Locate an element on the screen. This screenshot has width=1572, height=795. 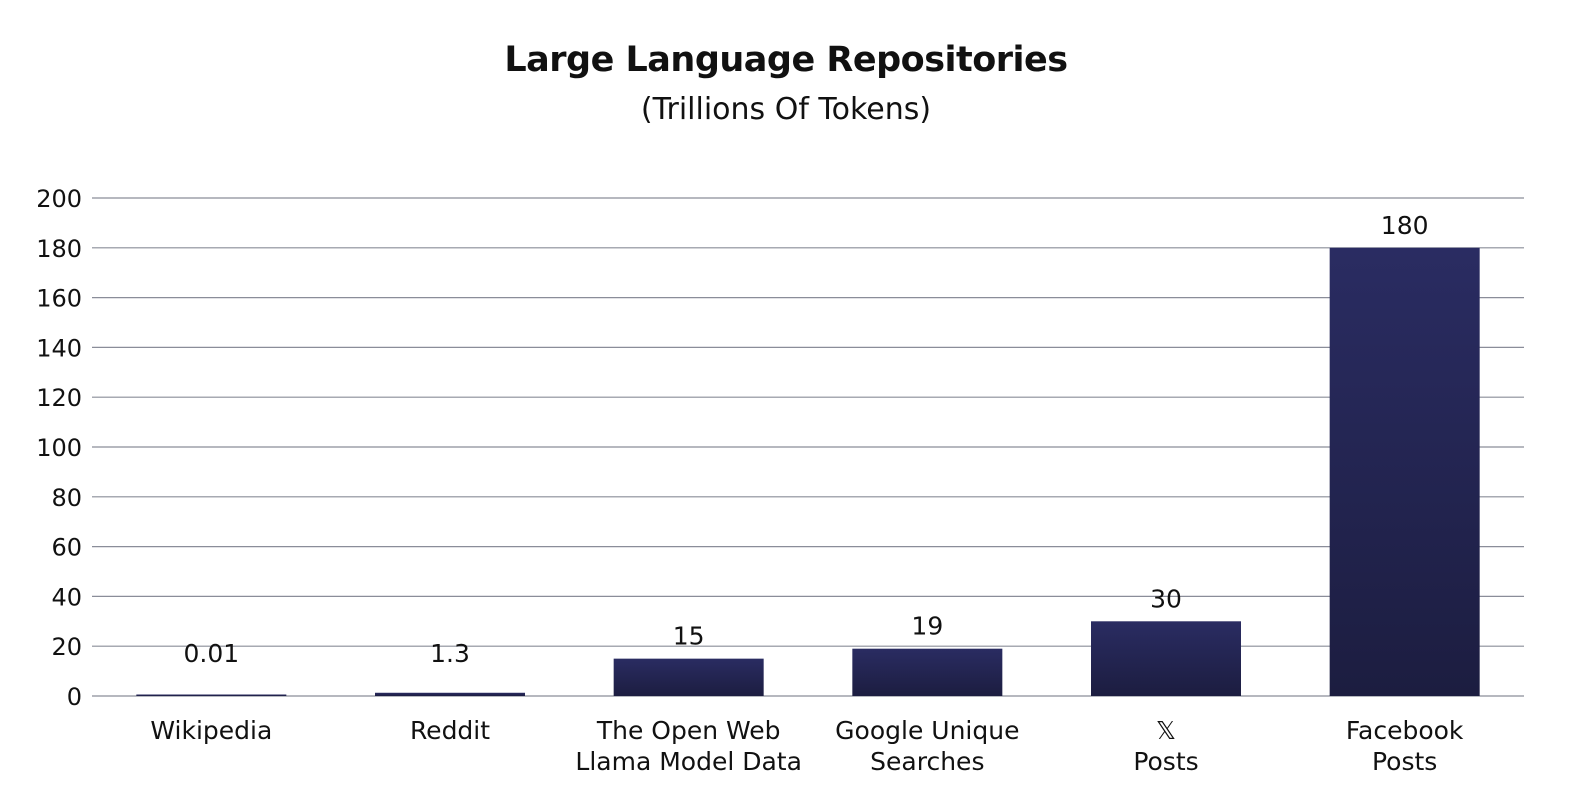
category-label: The Open Web is located at coordinates (688, 730).